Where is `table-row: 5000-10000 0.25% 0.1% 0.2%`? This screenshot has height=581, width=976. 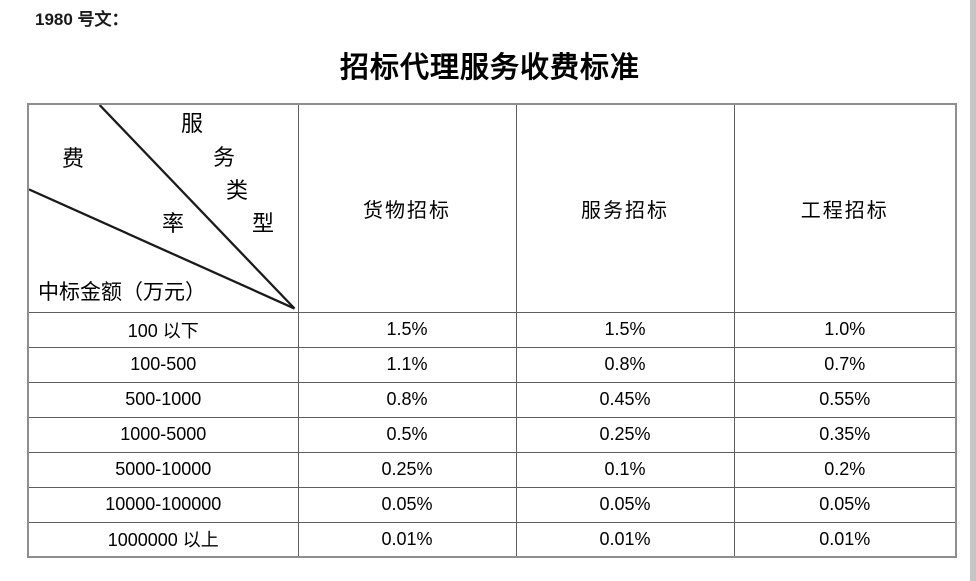 table-row: 5000-10000 0.25% 0.1% 0.2% is located at coordinates (492, 469).